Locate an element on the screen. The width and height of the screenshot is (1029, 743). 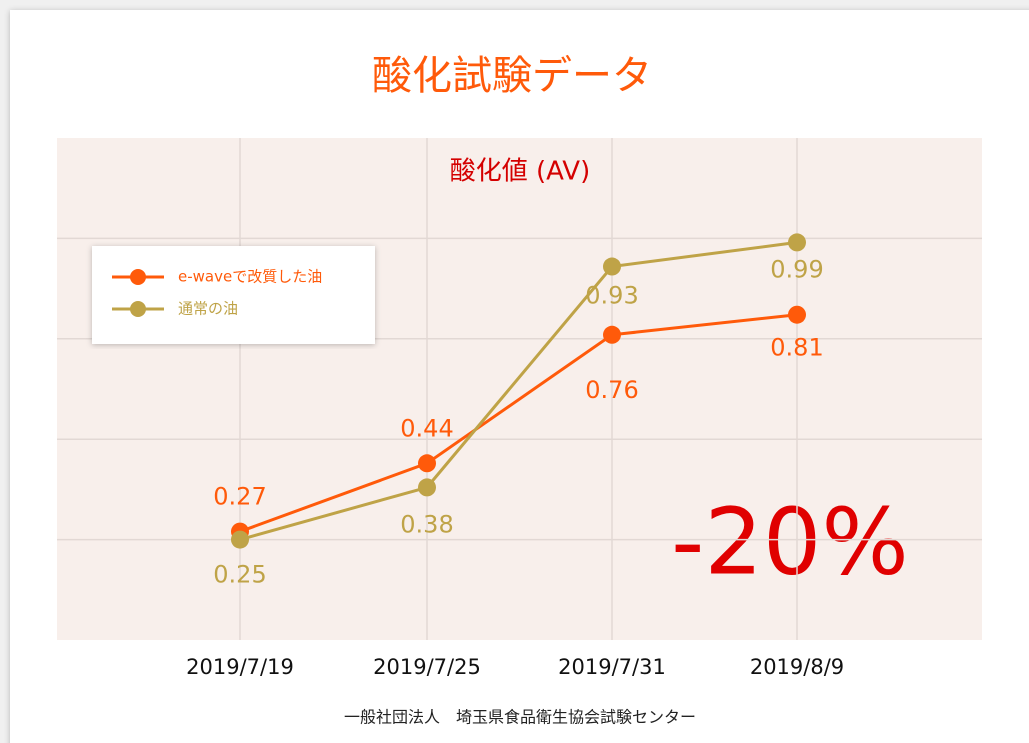
data-label: 0.99 is located at coordinates (796, 269).